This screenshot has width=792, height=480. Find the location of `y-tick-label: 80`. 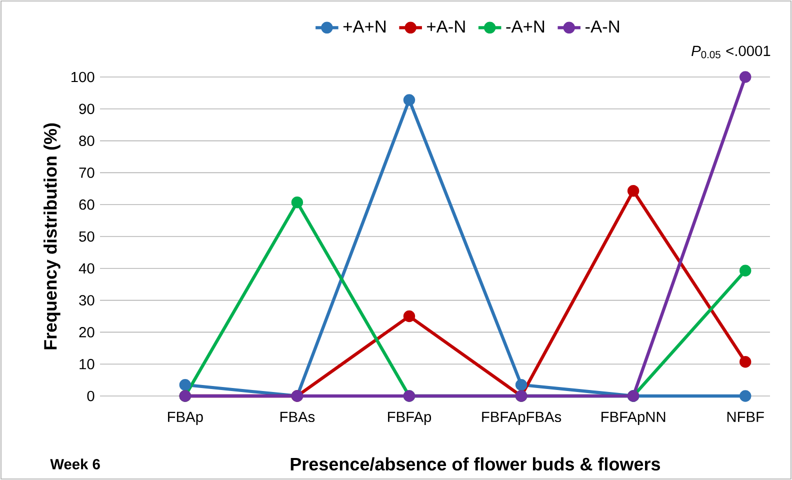

y-tick-label: 80 is located at coordinates (86, 141).